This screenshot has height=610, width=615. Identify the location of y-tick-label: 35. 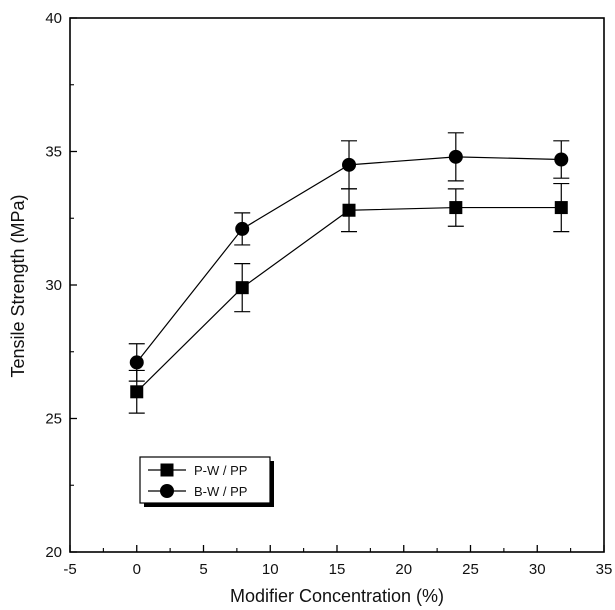
(53, 152).